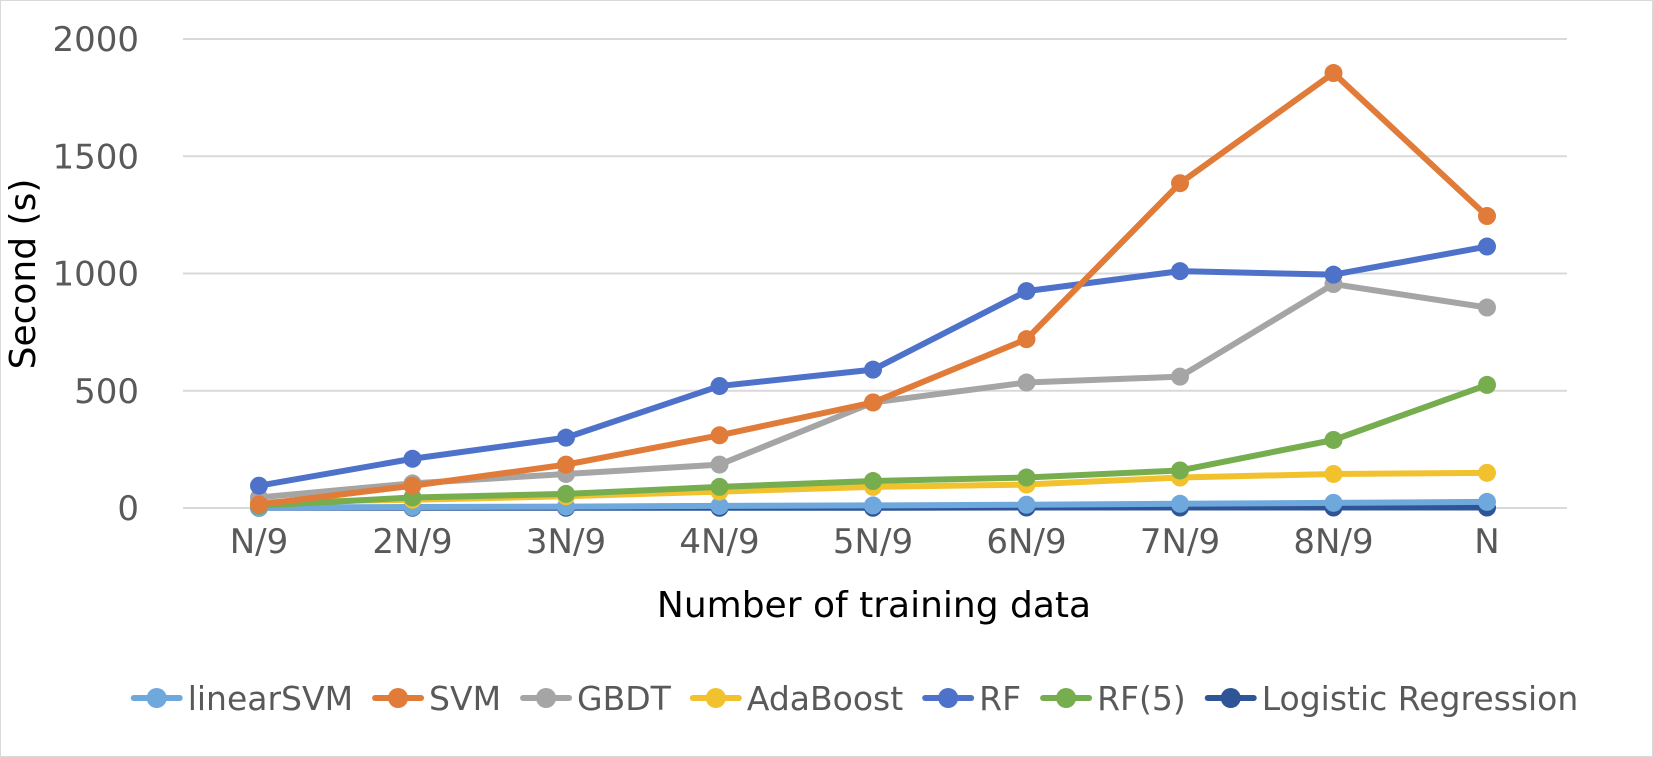 This screenshot has height=757, width=1653. Describe the element at coordinates (1141, 698) in the screenshot. I see `legend-label: RF(5)` at that location.